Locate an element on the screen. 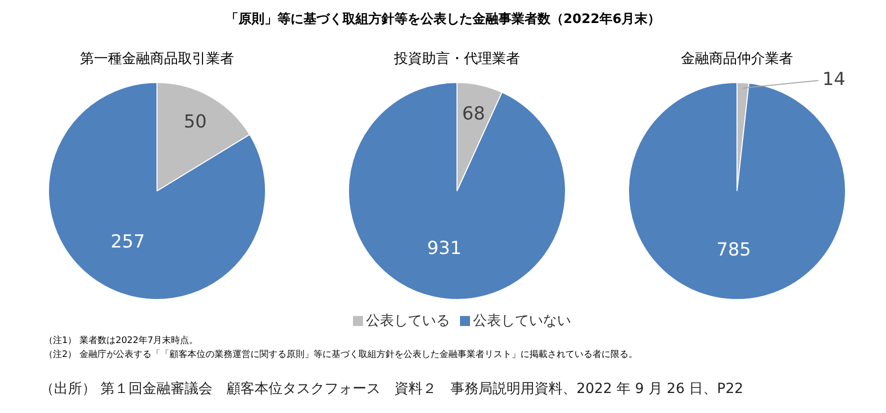 The width and height of the screenshot is (886, 413). chart-title: 金融商品仲介業者 is located at coordinates (737, 59).